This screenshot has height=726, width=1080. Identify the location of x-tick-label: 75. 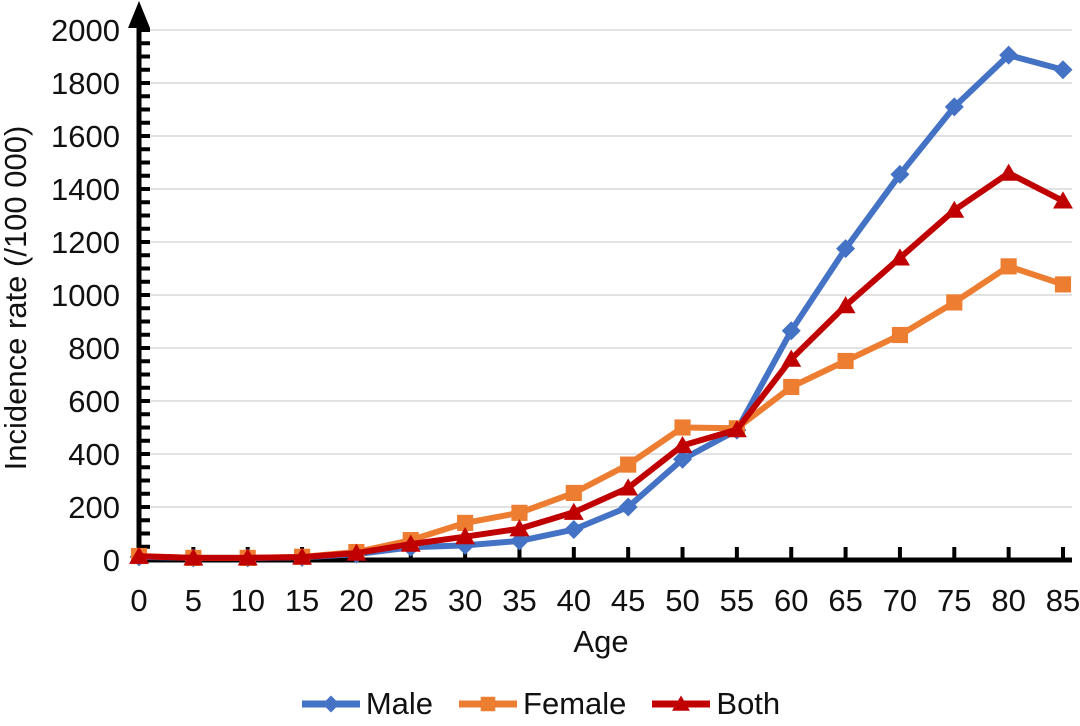
(954, 600).